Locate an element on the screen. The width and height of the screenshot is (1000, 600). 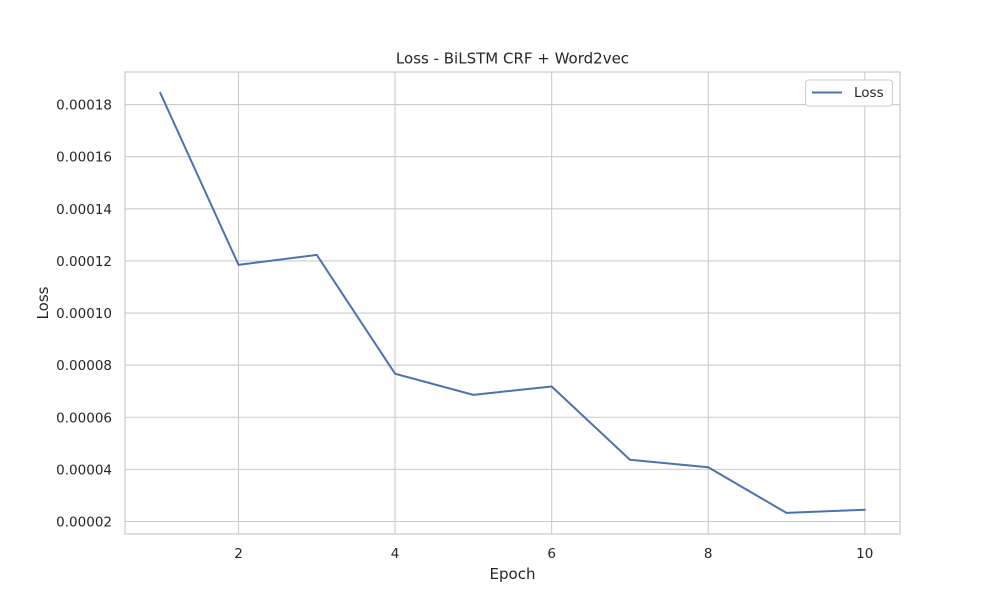
legend-box is located at coordinates (849, 93).